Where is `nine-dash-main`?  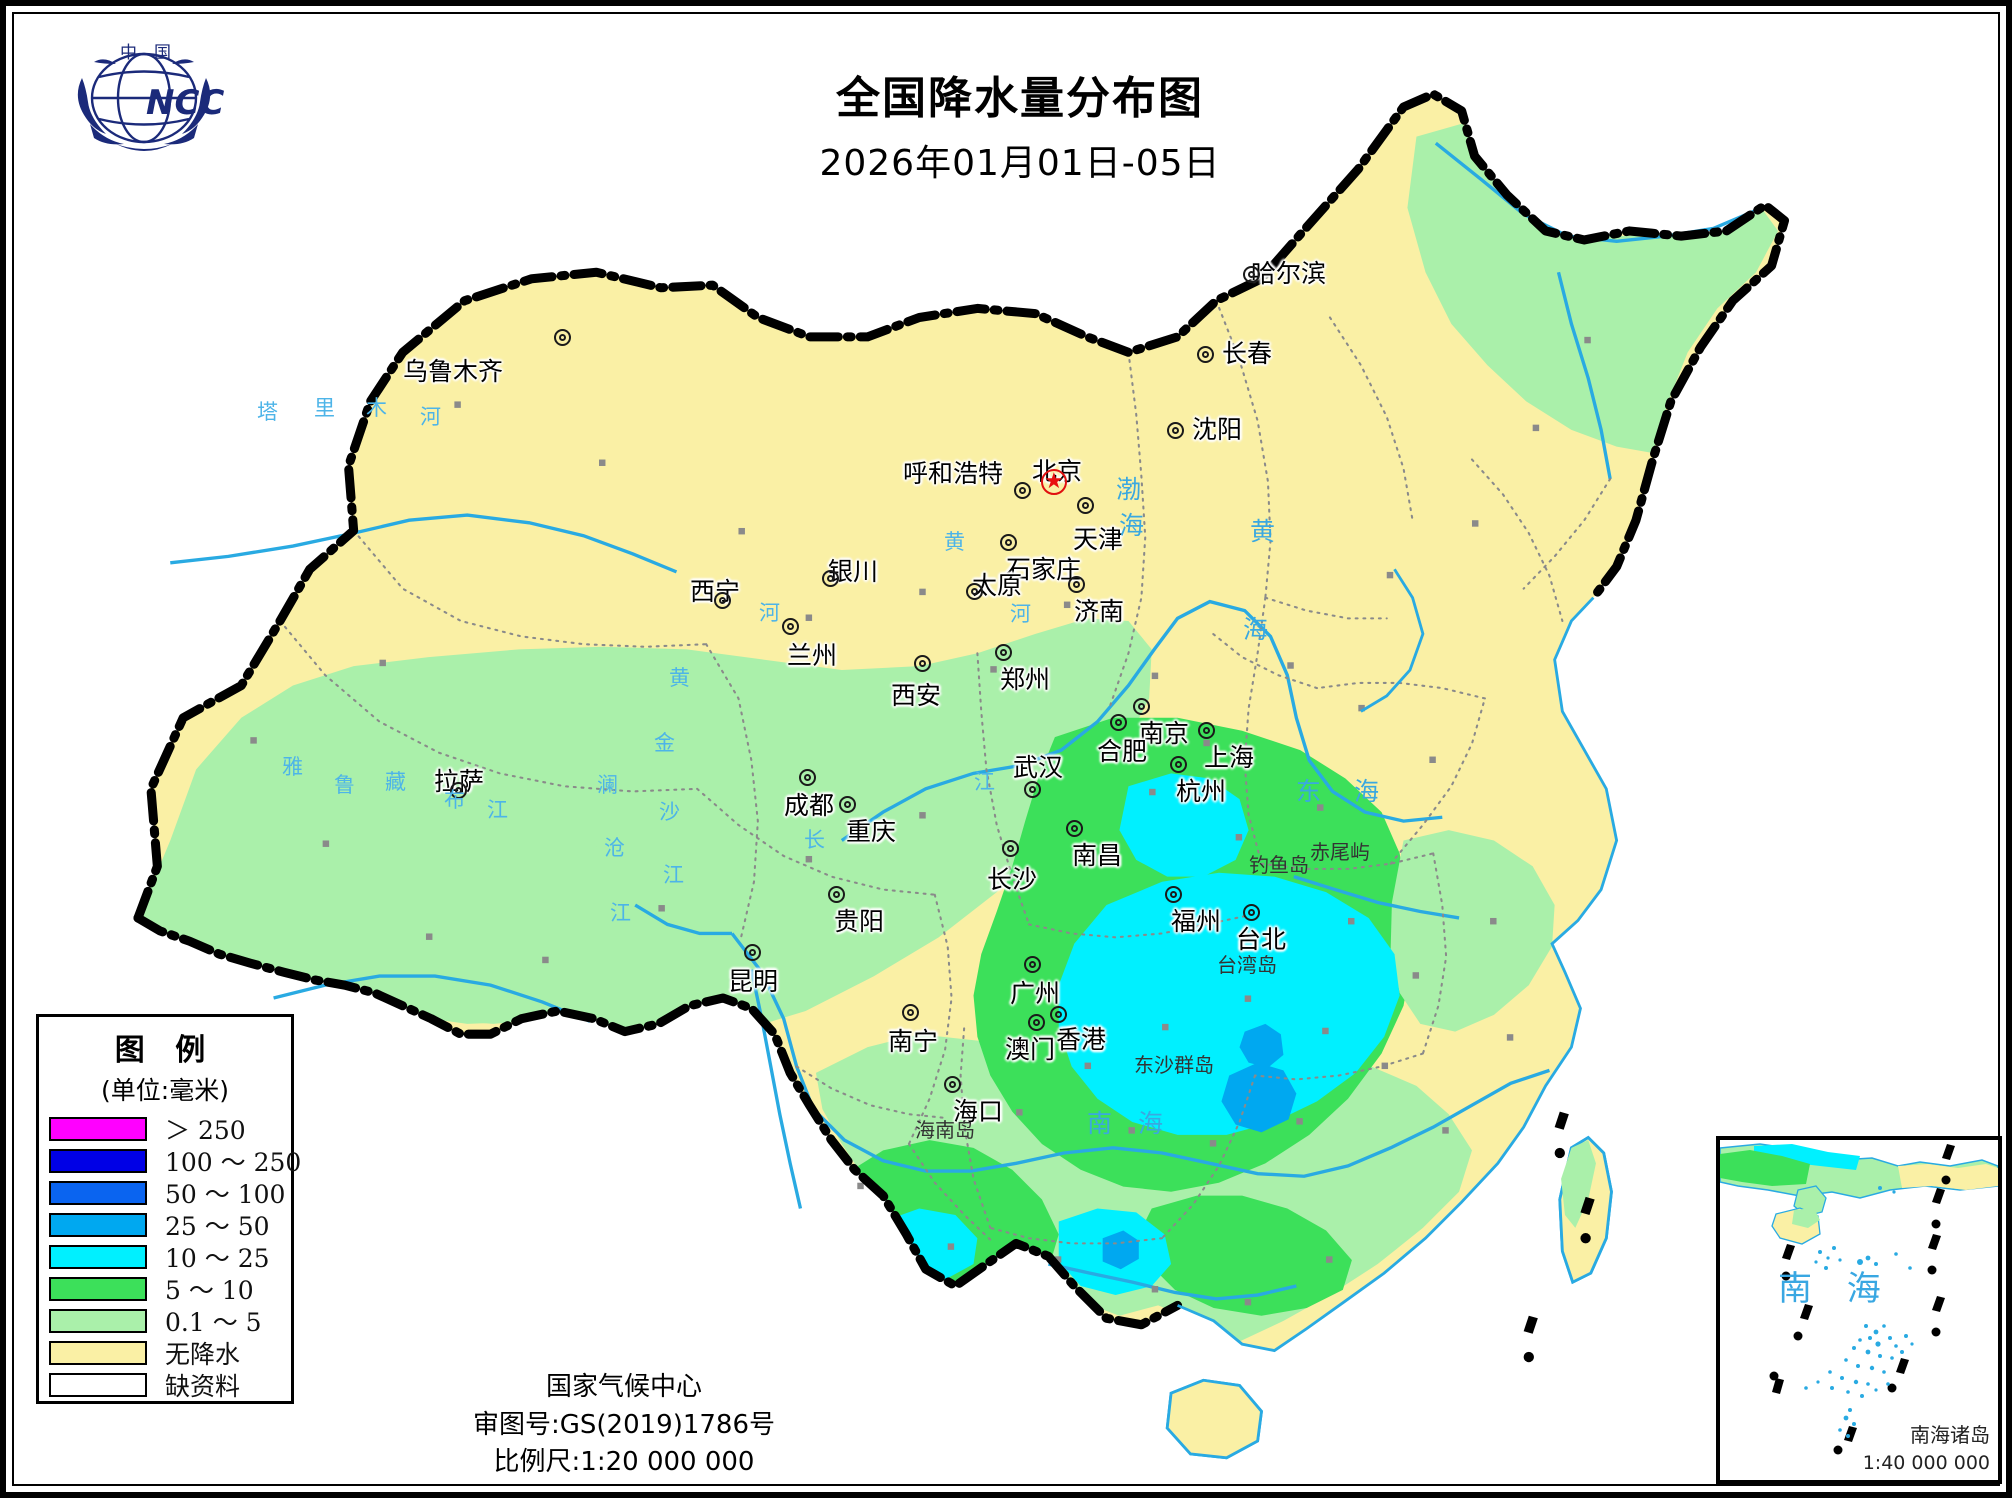
nine-dash-main is located at coordinates (1559, 1237).